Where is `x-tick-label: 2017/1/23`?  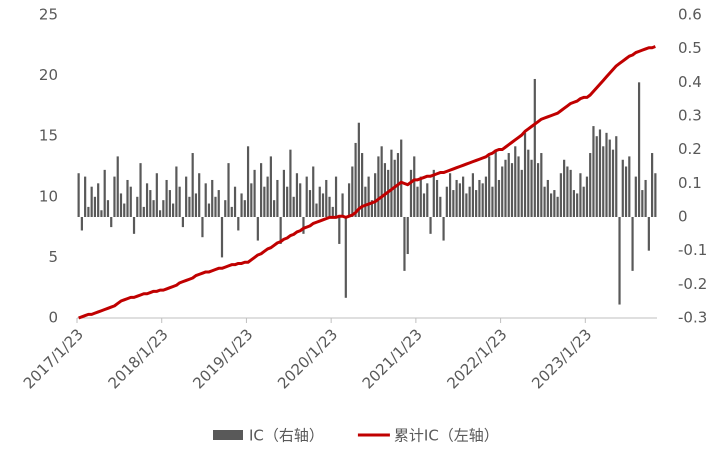
x-tick-label: 2017/1/23 is located at coordinates (53, 358).